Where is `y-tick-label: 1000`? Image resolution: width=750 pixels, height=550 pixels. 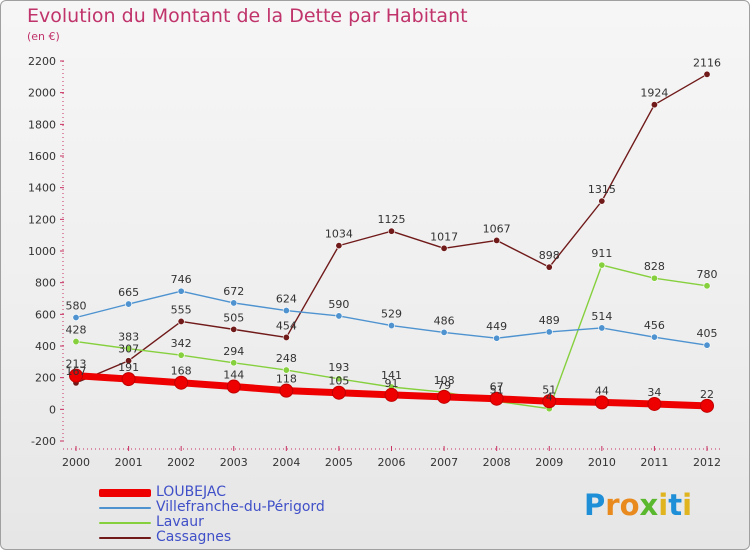
y-tick-label: 1000 is located at coordinates (42, 251).